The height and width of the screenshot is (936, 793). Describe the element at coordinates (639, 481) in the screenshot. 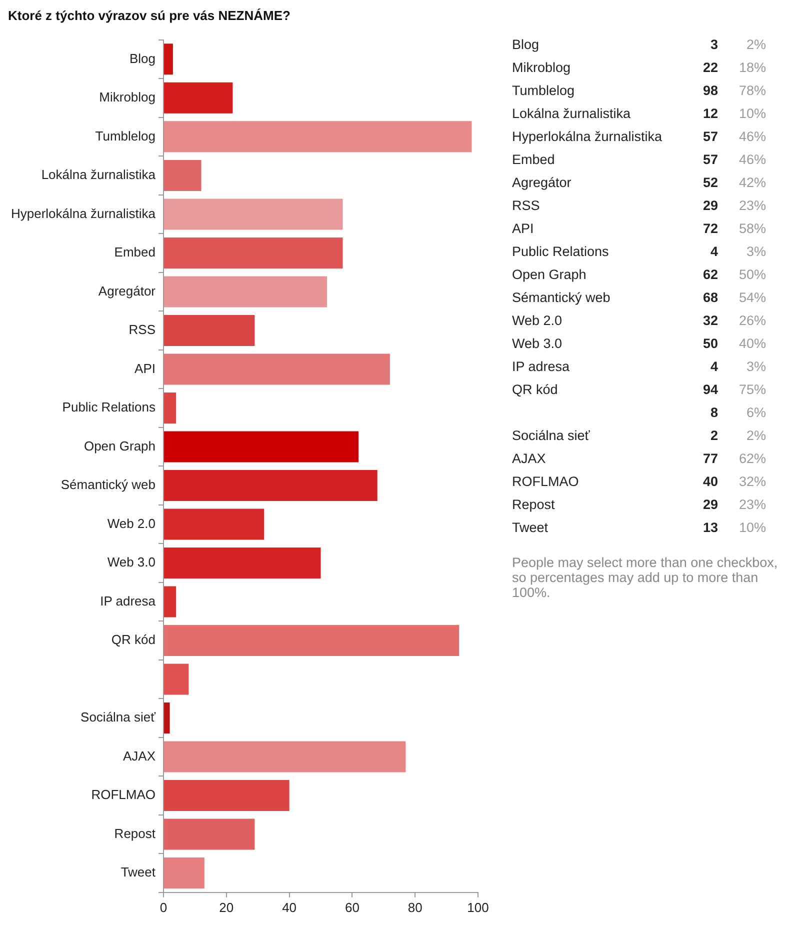

I see `text: ROFLMAO 40 32%` at that location.